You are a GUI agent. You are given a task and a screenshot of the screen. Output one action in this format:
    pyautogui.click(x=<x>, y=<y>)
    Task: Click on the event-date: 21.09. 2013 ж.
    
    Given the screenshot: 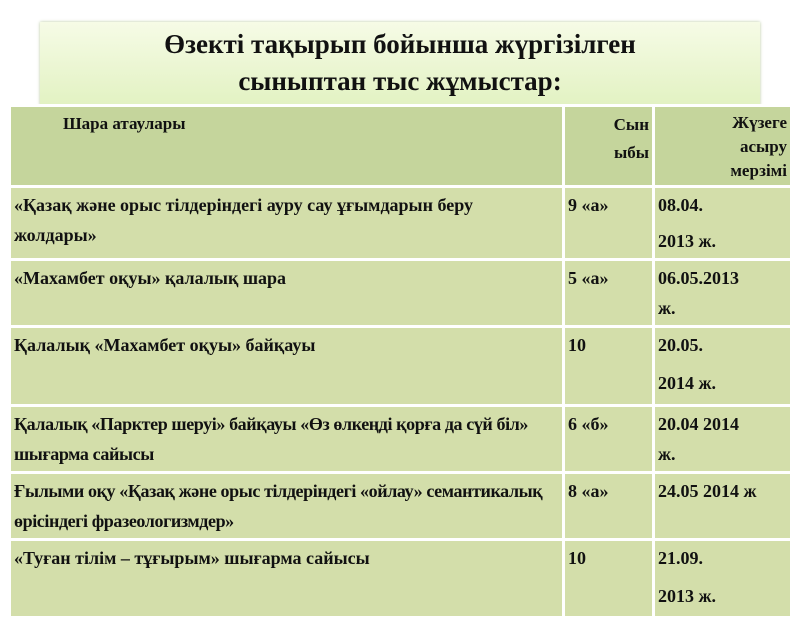 What is the action you would take?
    pyautogui.click(x=722, y=578)
    